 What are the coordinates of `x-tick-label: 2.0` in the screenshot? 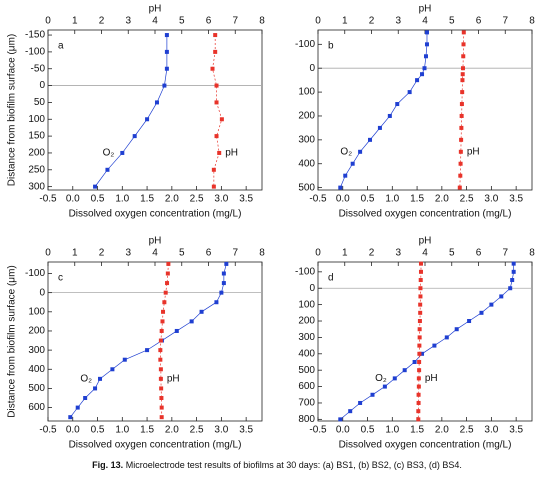 It's located at (172, 199).